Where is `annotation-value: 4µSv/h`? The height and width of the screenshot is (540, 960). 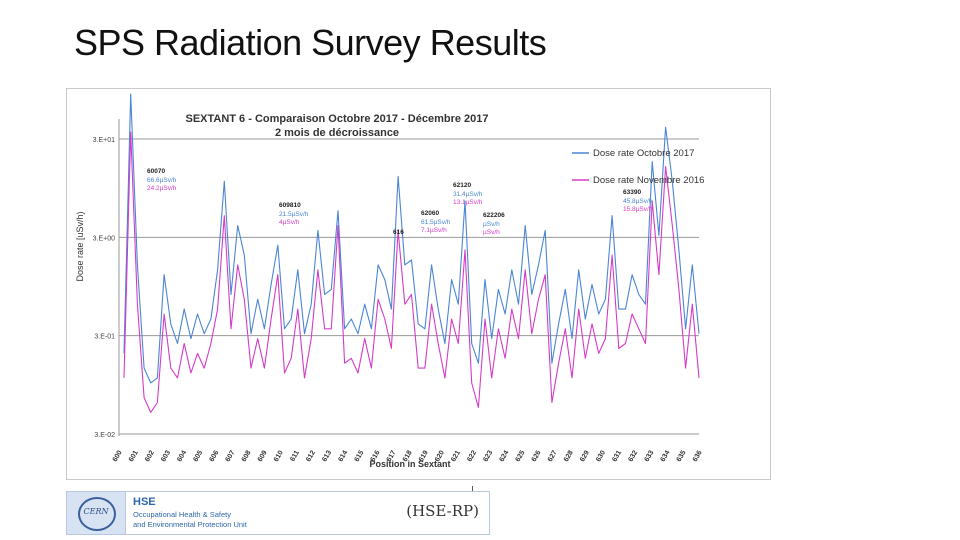 annotation-value: 4µSv/h is located at coordinates (289, 222).